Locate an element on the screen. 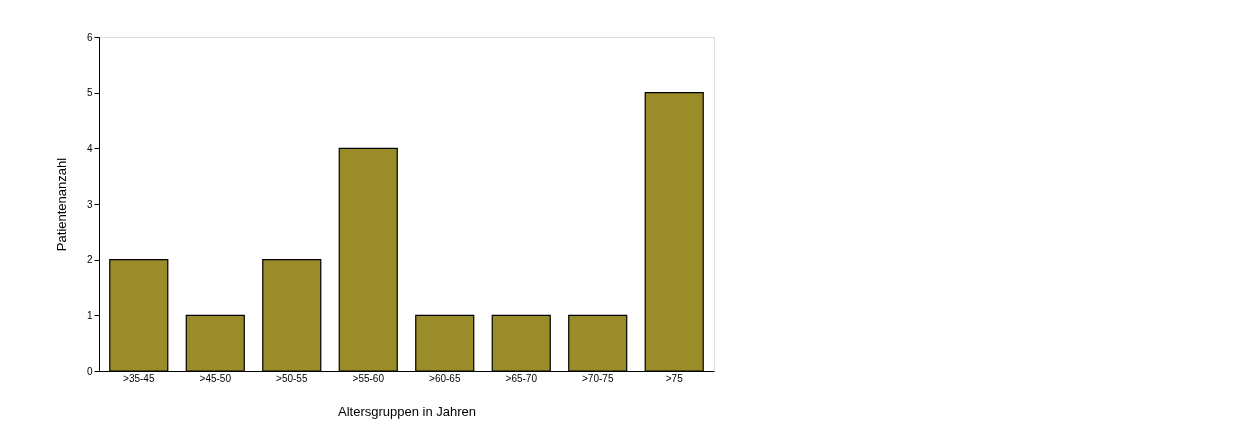 The image size is (1238, 437). y-axis-title: Patientenanzahl is located at coordinates (61, 204).